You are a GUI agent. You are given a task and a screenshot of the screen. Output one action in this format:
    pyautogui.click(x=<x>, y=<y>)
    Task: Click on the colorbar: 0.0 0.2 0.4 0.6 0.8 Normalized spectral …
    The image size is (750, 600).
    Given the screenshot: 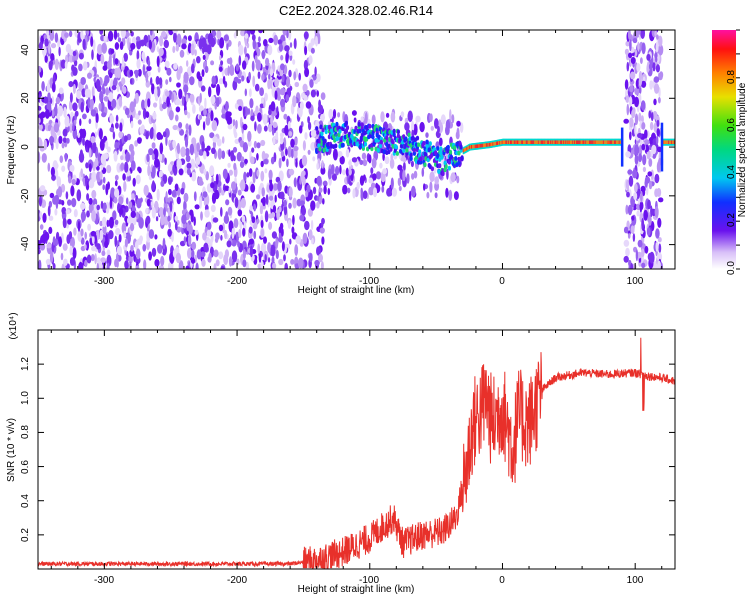 What is the action you would take?
    pyautogui.click(x=730, y=152)
    